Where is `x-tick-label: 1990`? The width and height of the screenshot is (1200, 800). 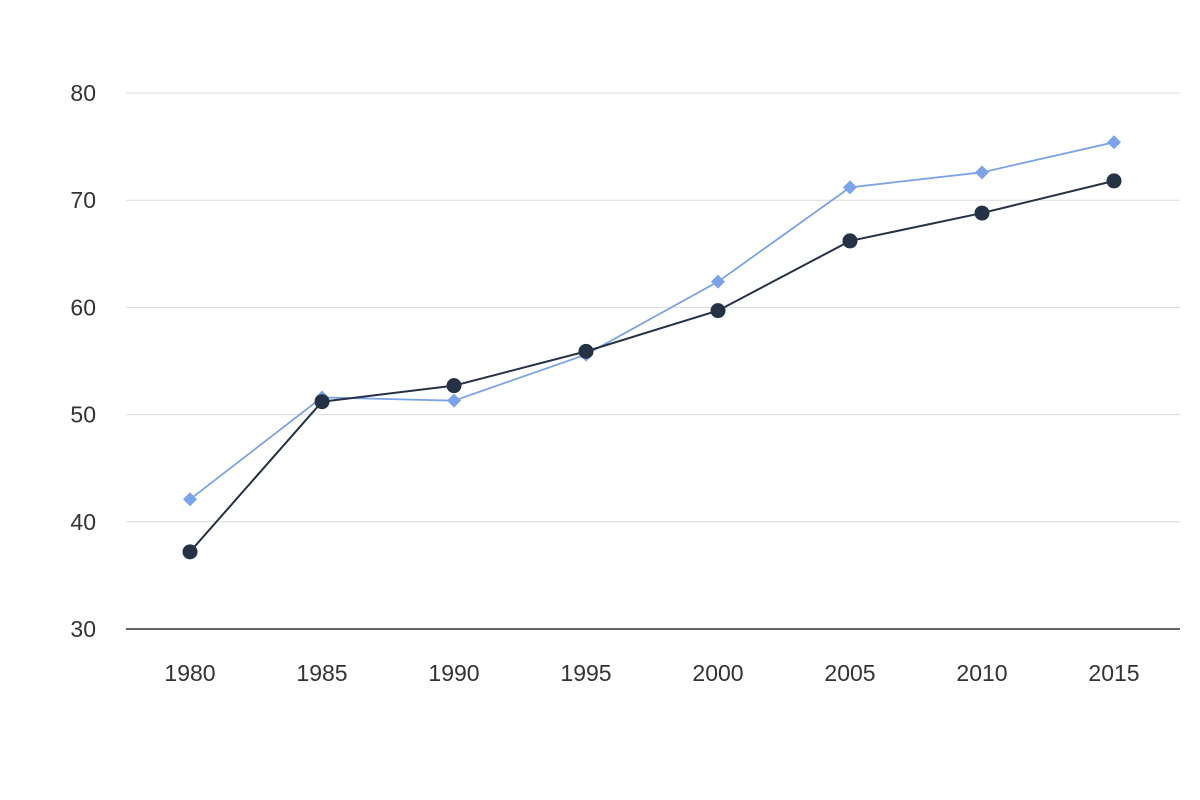
x-tick-label: 1990 is located at coordinates (453, 673).